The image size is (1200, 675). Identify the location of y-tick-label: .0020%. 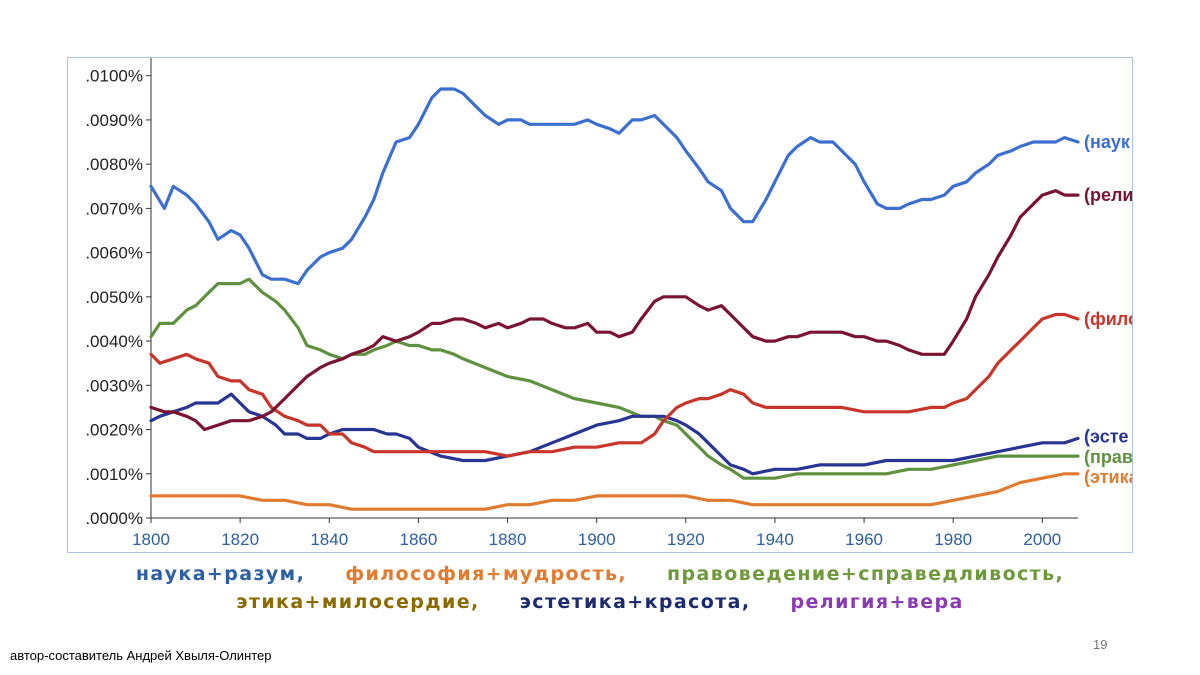
(114, 430).